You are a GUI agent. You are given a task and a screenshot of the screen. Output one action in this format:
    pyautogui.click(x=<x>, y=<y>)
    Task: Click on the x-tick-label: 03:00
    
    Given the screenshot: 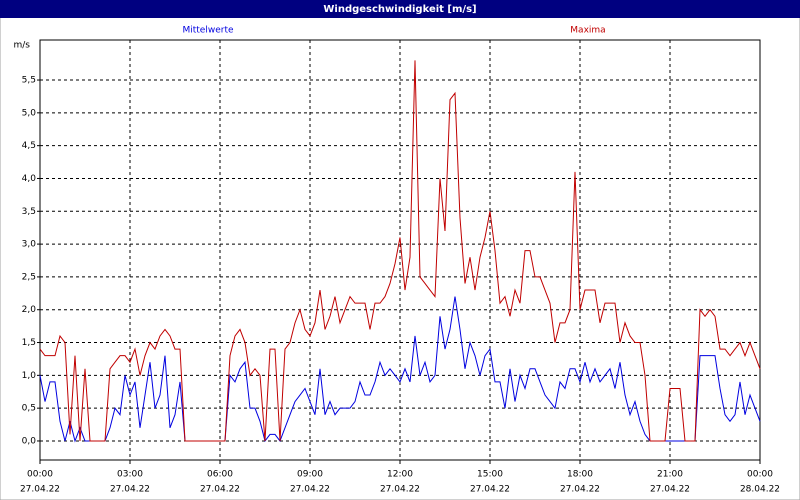 What is the action you would take?
    pyautogui.click(x=130, y=475)
    